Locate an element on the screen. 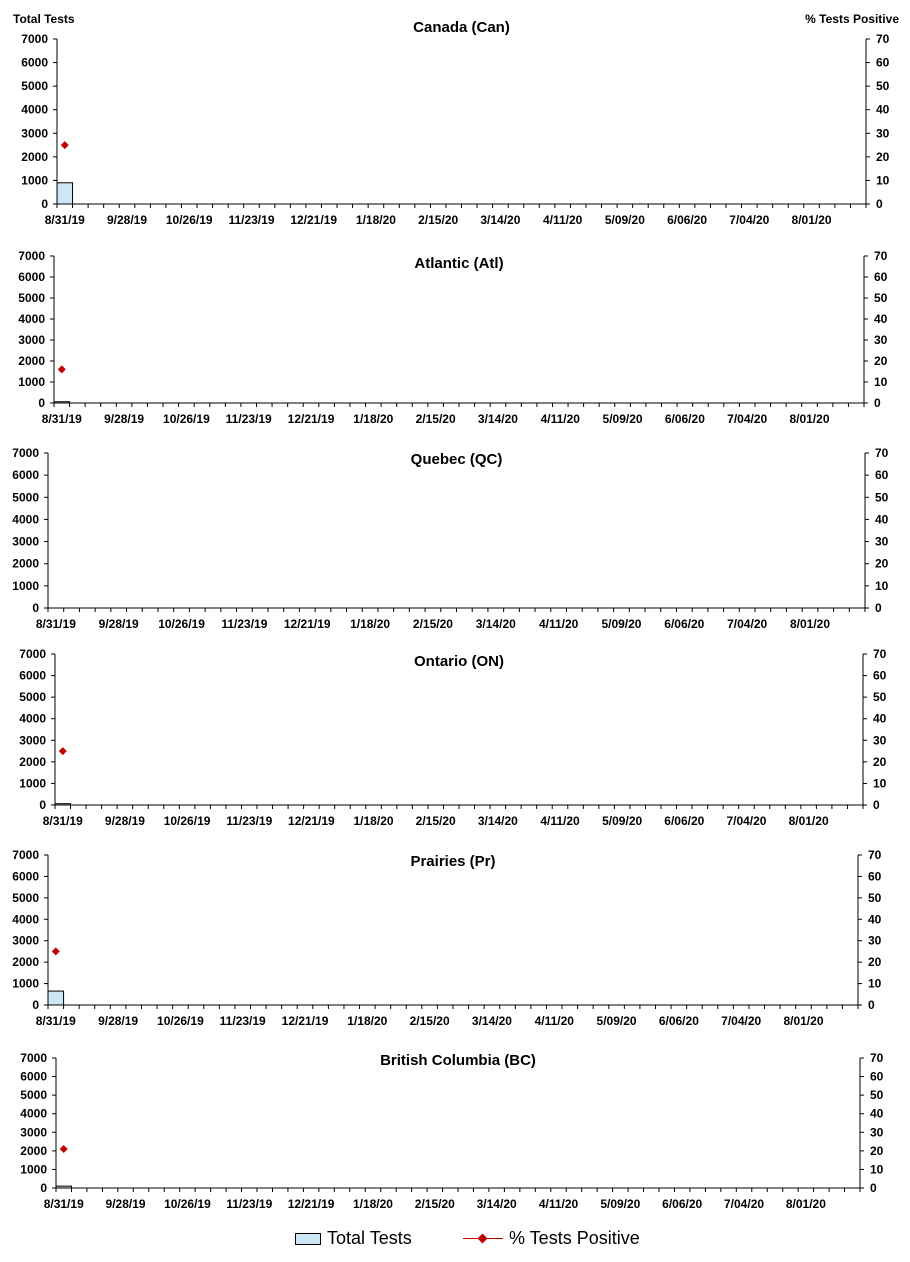 The width and height of the screenshot is (910, 1262). chart-title: Atlantic (Atl) is located at coordinates (458, 263).